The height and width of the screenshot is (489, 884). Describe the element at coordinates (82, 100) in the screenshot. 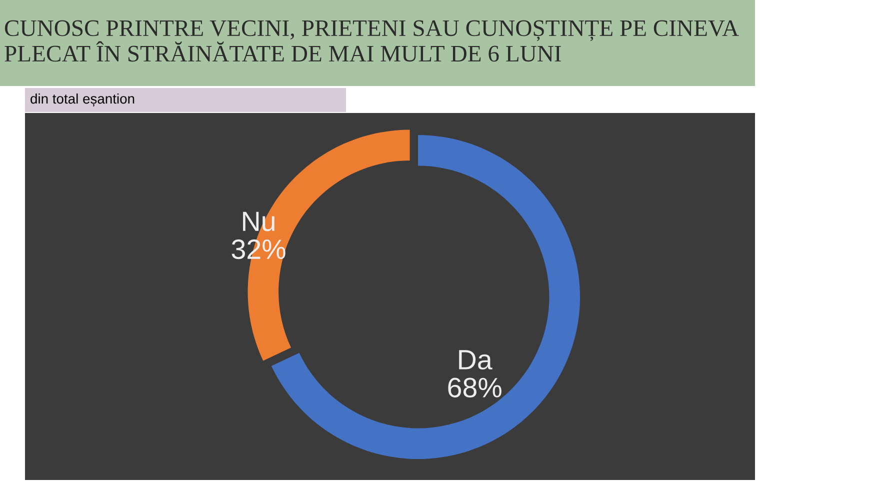

I see `text: din total eșantion` at that location.